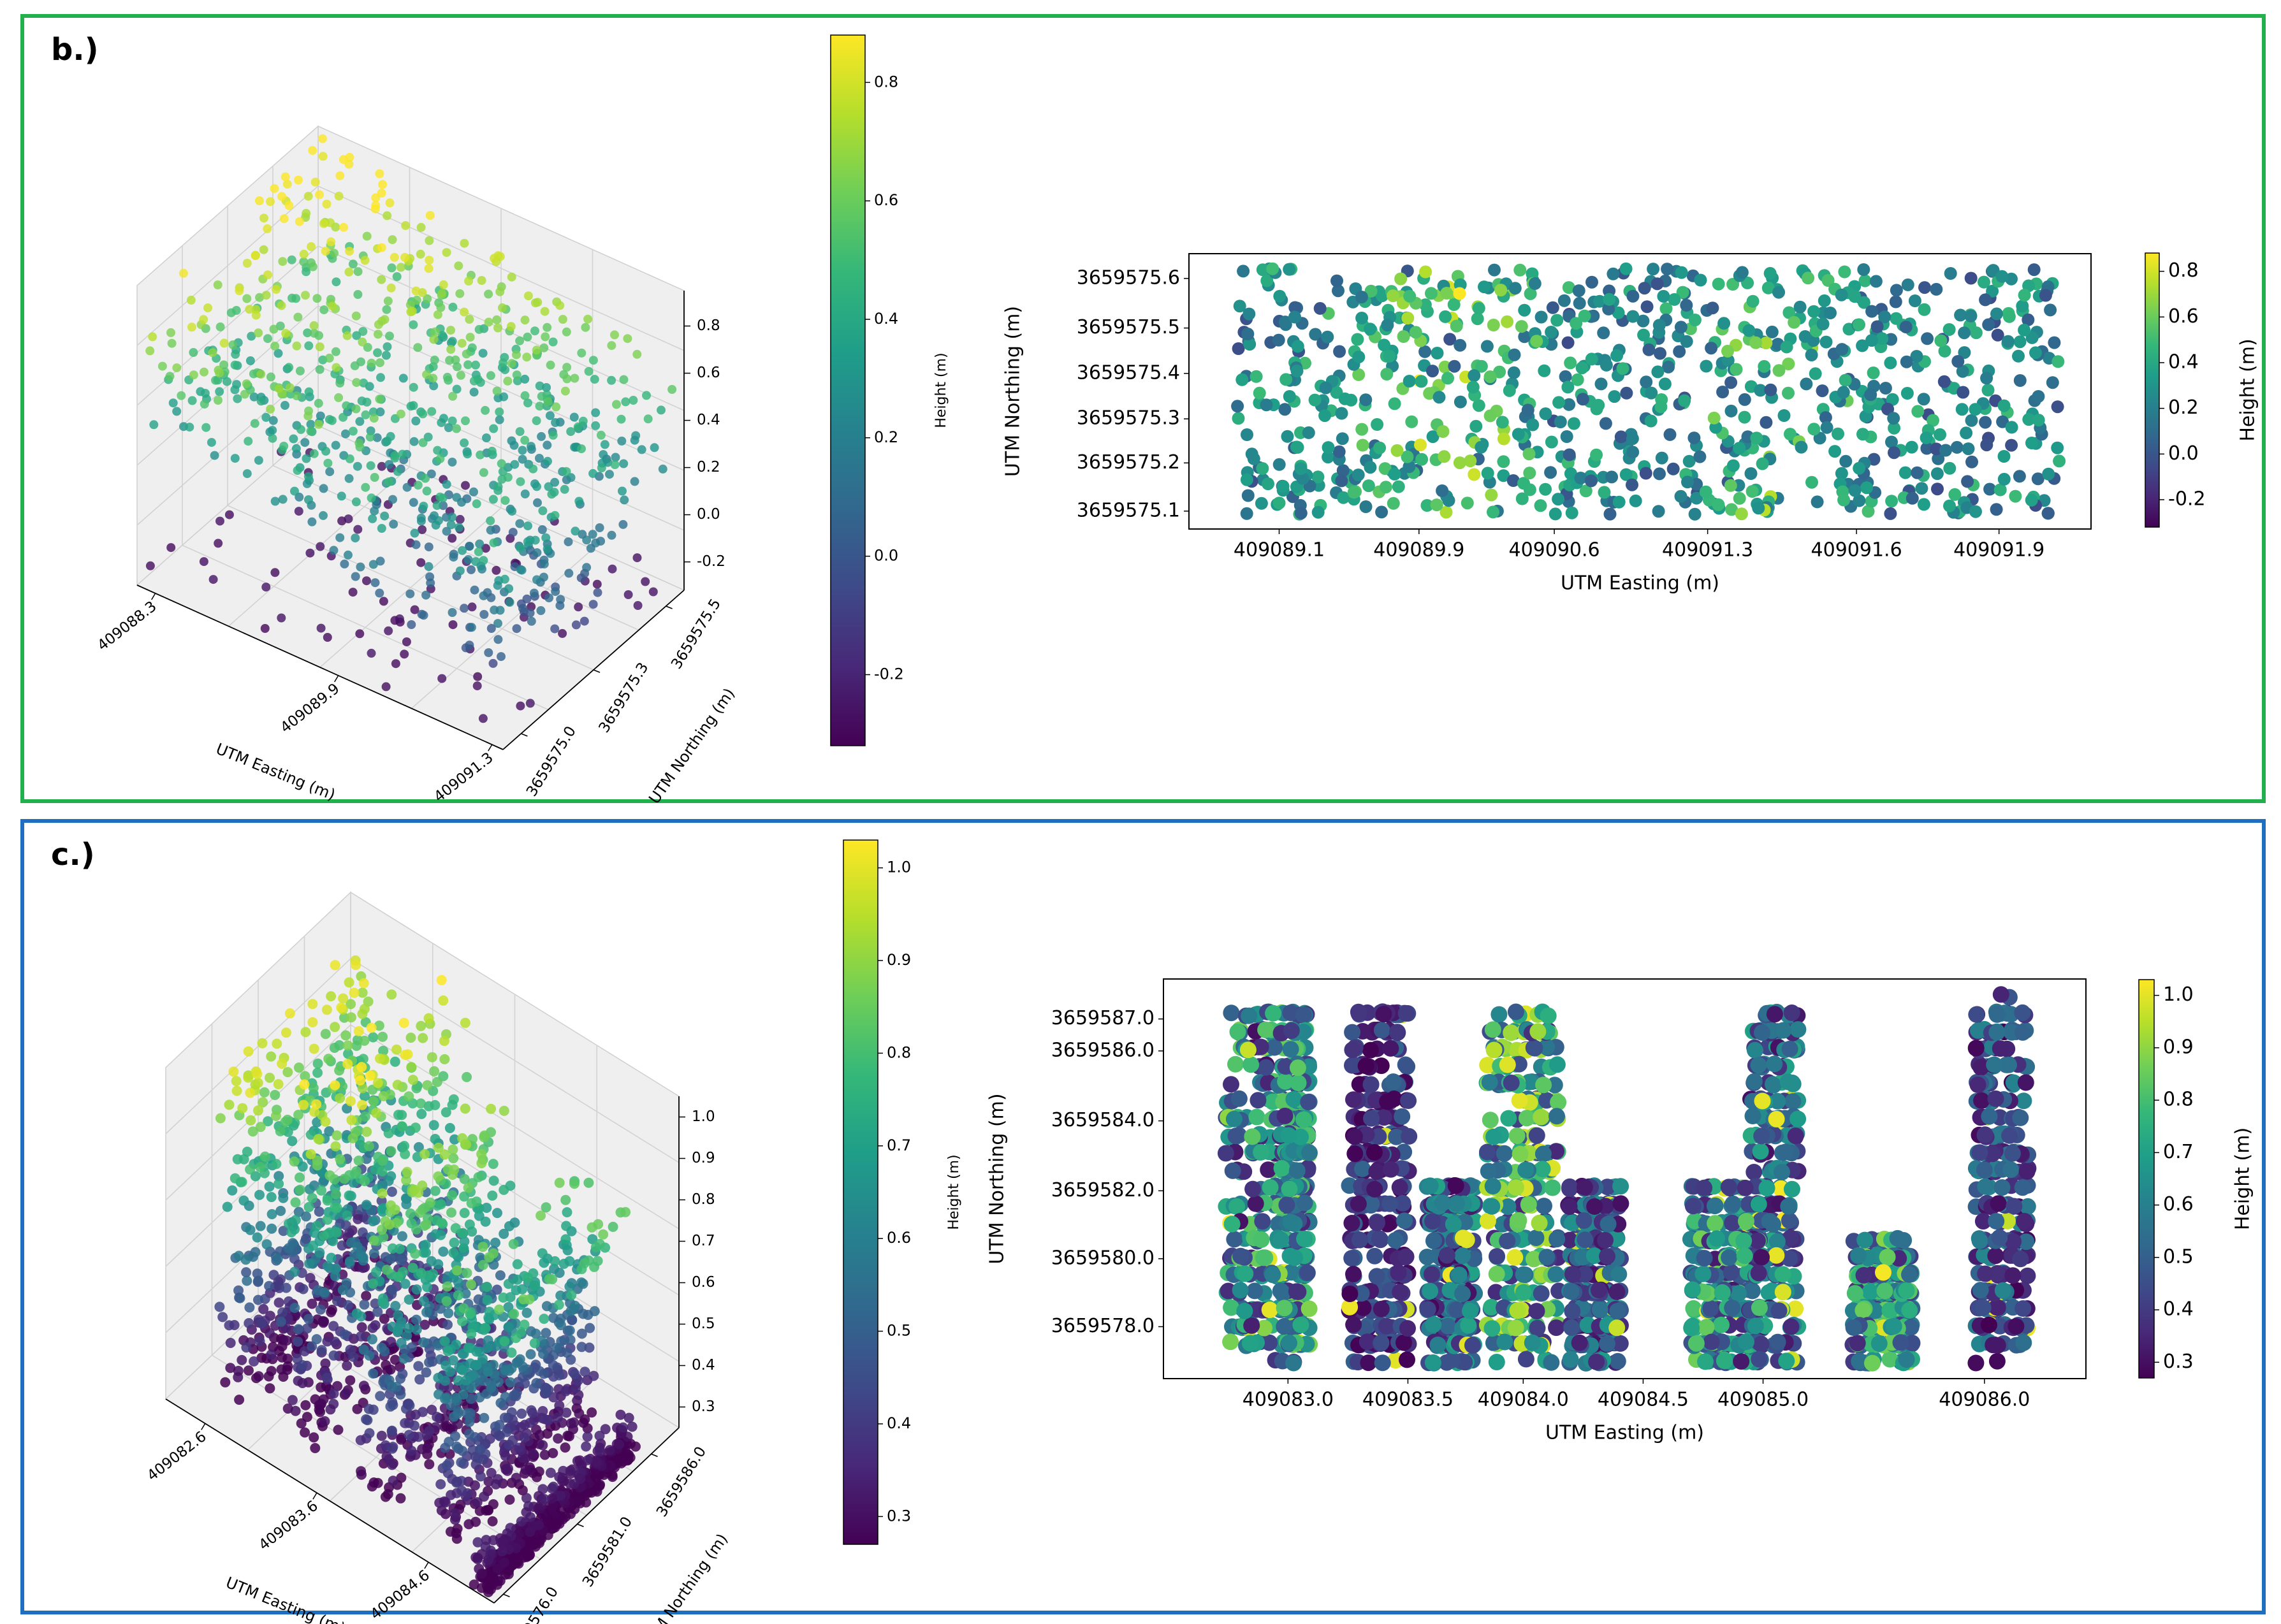 The image size is (2281, 1624). Describe the element at coordinates (607, 1552) in the screenshot. I see `y-tick-label: 3659581.0` at that location.